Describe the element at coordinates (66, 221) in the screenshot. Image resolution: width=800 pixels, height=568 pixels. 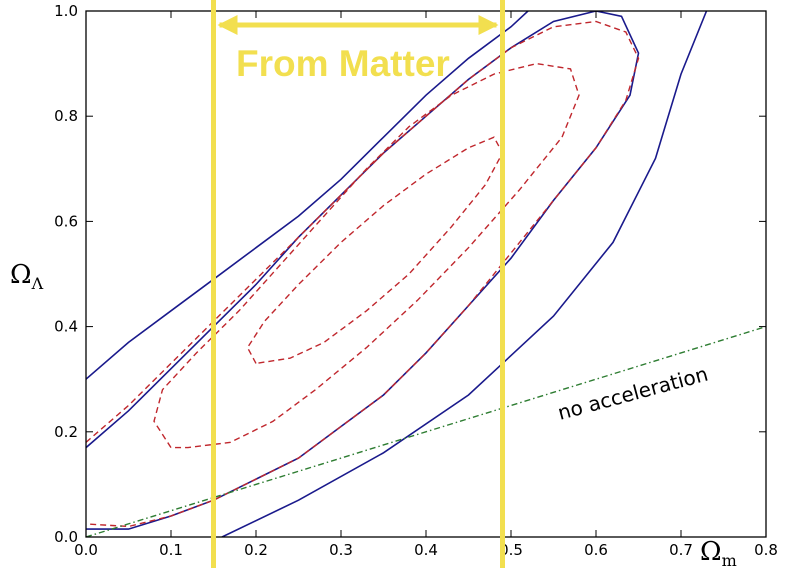
I see `y-tick-label: 0.6` at that location.